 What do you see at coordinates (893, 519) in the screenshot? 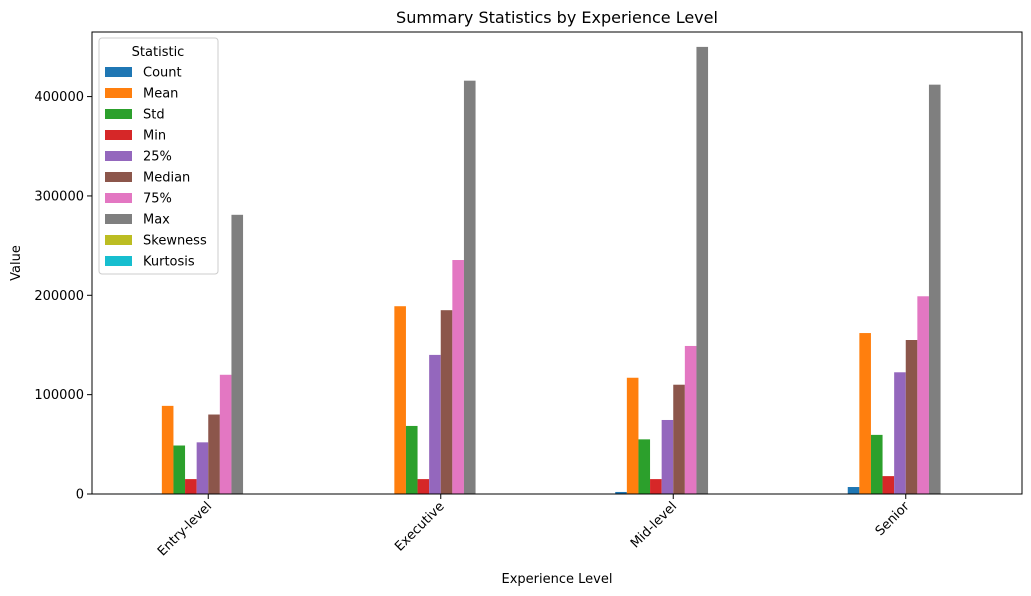
I see `x-tick-label: Senior` at bounding box center [893, 519].